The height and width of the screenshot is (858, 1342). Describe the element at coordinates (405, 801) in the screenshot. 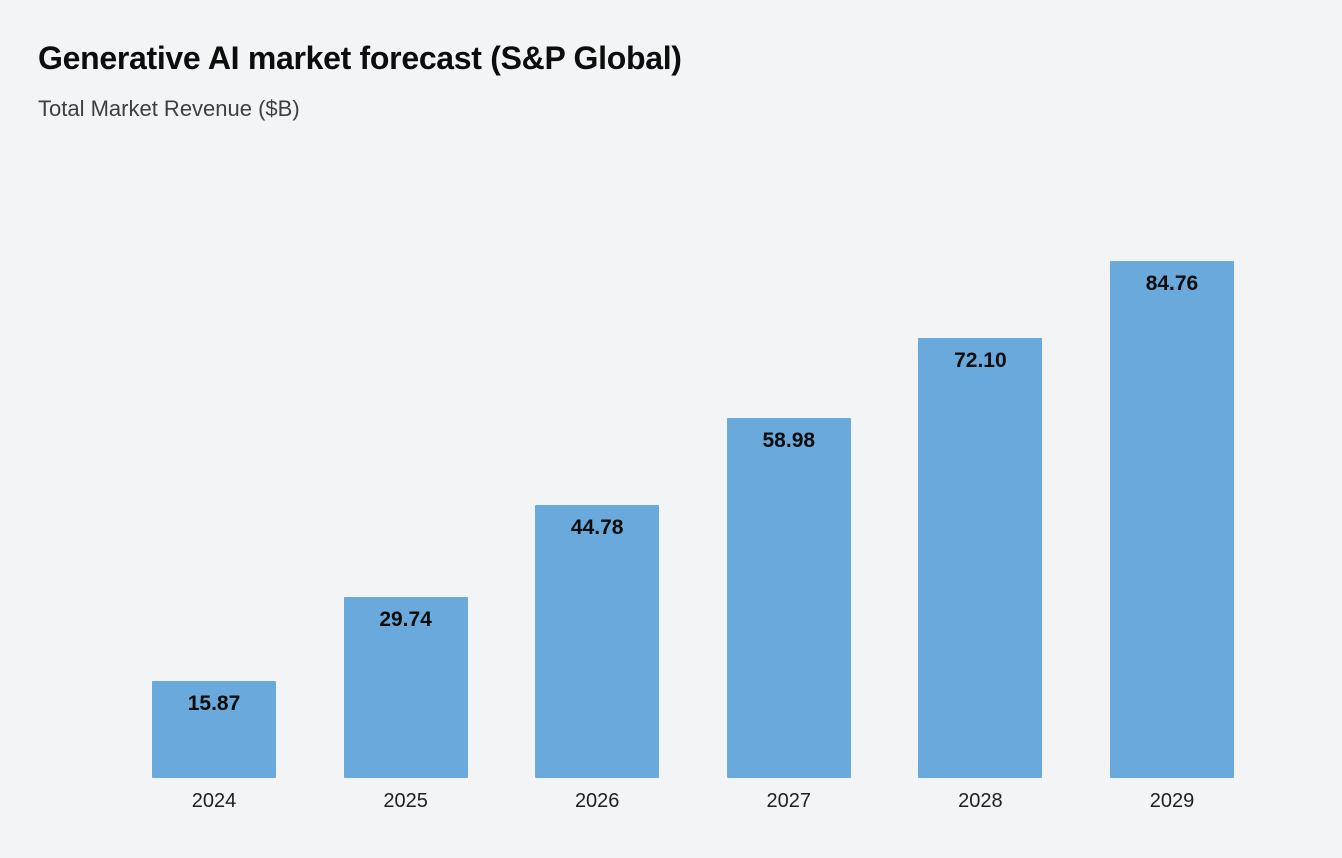

I see `x-axis-label: 2025` at that location.